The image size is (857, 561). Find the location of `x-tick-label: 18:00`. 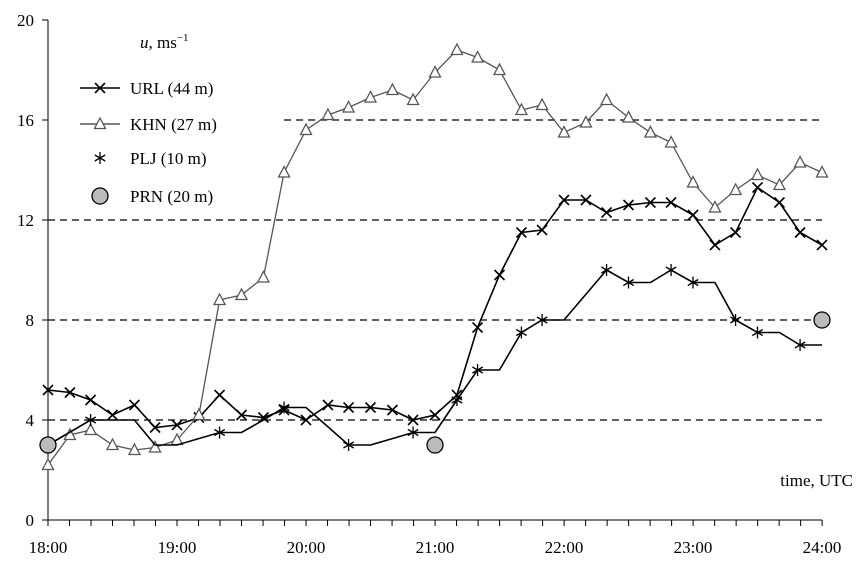

x-tick-label: 18:00 is located at coordinates (48, 547).